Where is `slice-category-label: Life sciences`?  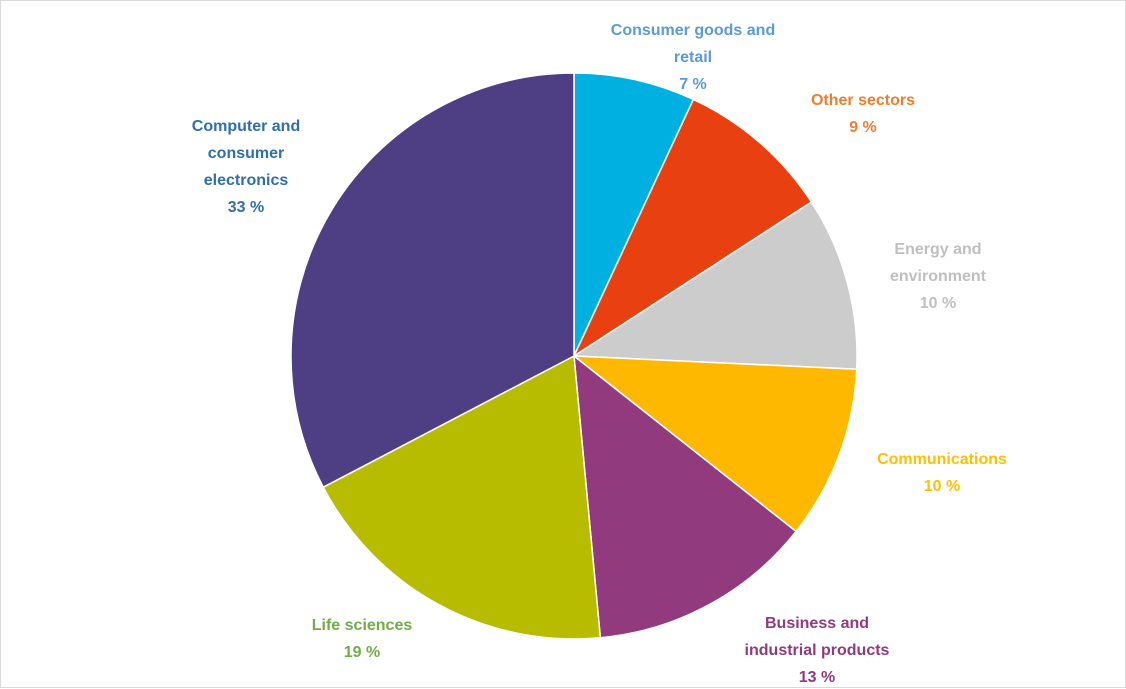
slice-category-label: Life sciences is located at coordinates (362, 625).